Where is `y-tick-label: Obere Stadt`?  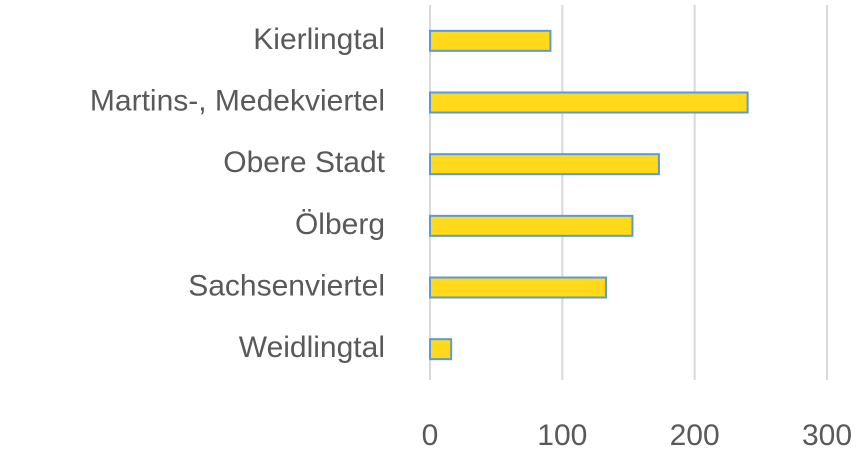
y-tick-label: Obere Stadt is located at coordinates (304, 162).